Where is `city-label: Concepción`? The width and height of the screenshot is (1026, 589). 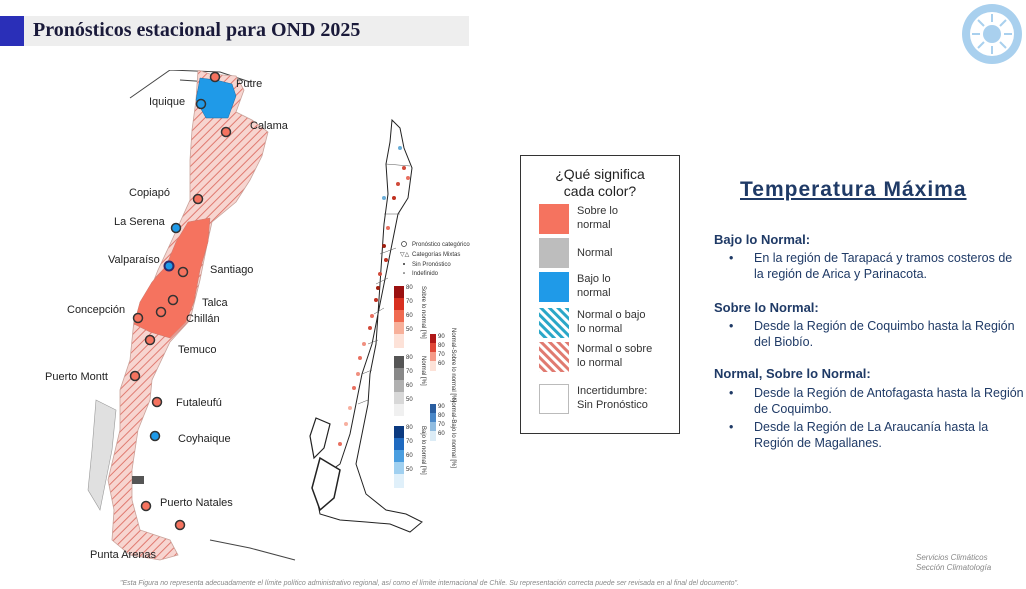
city-label: Concepción is located at coordinates (96, 310).